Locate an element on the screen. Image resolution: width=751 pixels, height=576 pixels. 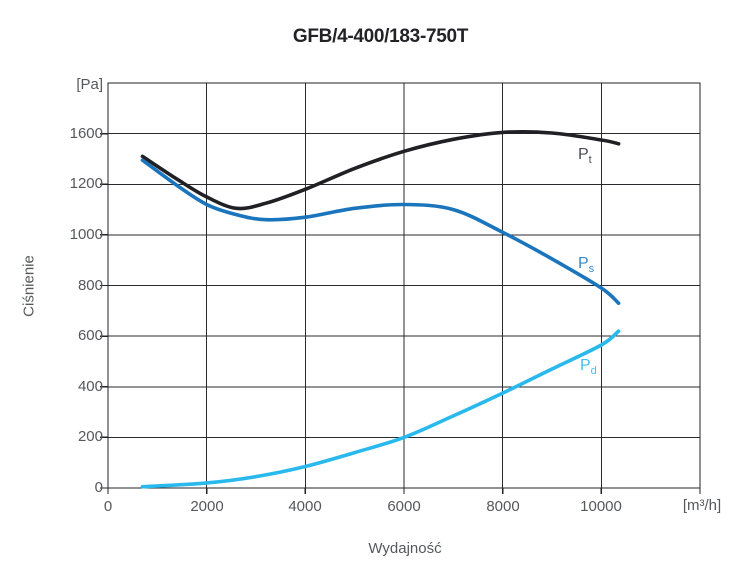
pd-label-letter: P is located at coordinates (585, 365).